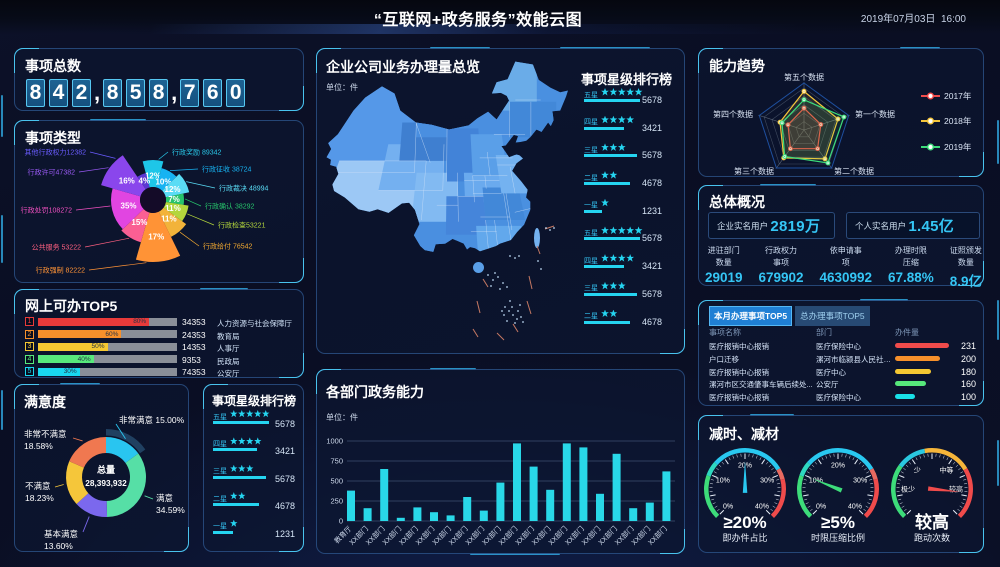  I want to click on svg-text: 基本满意, so click(61, 534).